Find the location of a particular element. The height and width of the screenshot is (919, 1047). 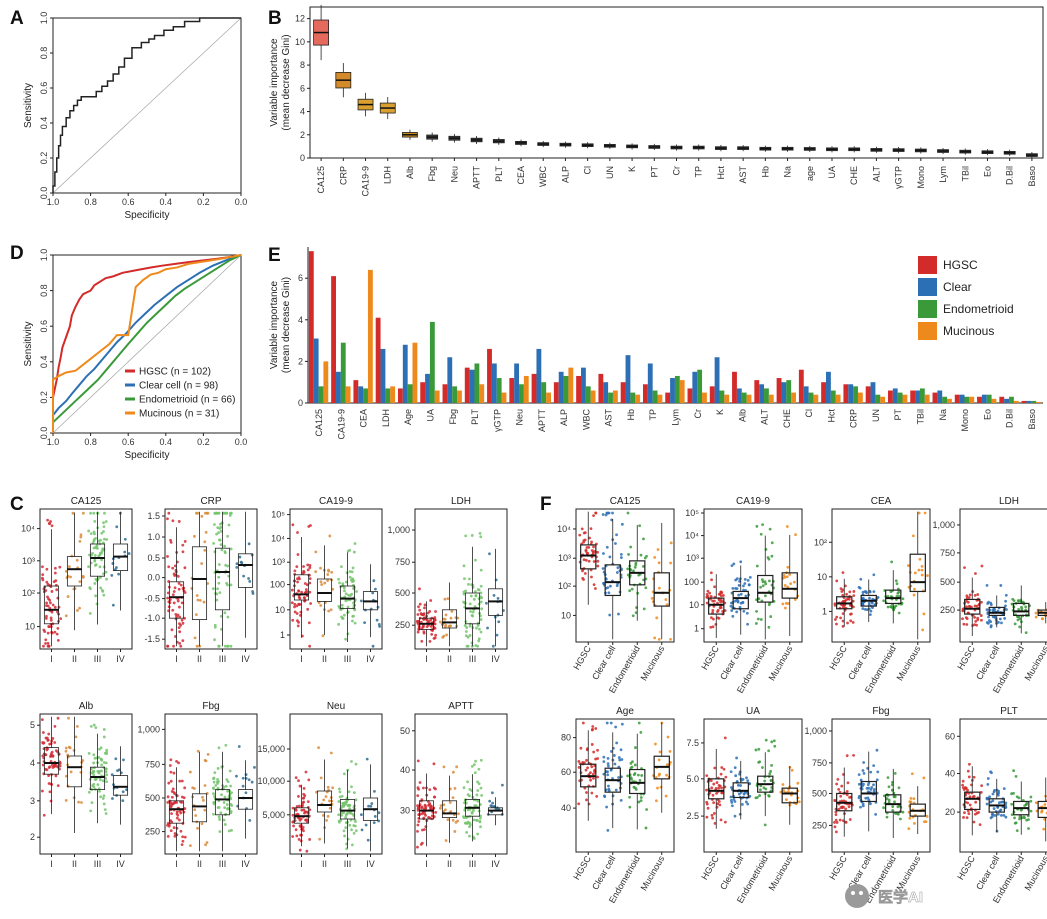

y-tick-label: 10 is located at coordinates (30, 627).